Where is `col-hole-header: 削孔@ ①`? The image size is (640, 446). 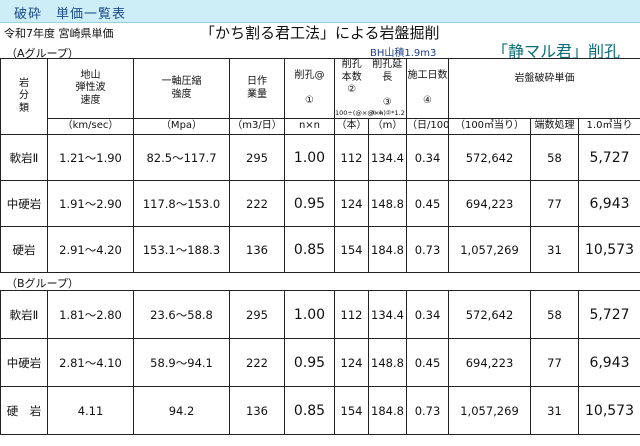
col-hole-header: 削孔@ ① is located at coordinates (309, 88).